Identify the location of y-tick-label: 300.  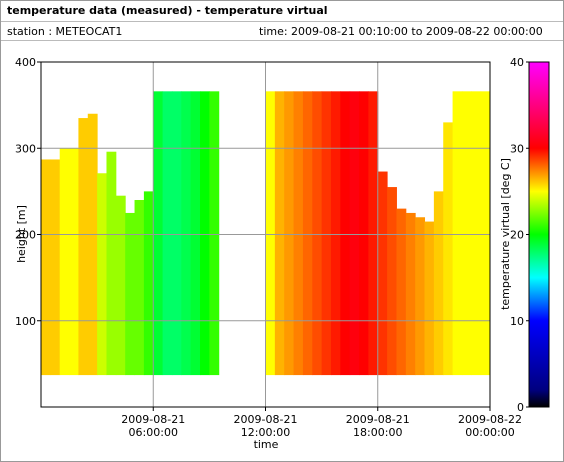
(25, 148).